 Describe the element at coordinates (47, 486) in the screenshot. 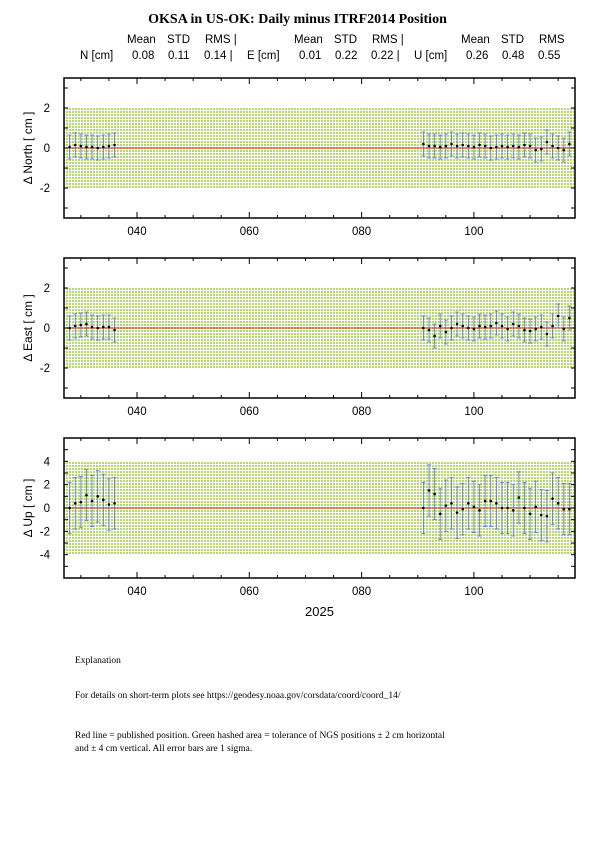

I see `y-tick-label: 2` at that location.